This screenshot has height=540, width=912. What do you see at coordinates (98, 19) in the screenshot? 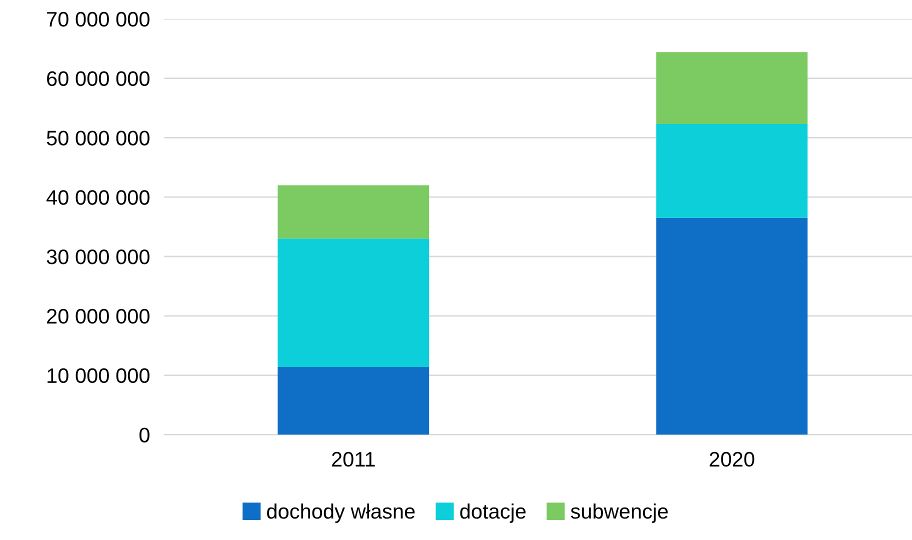
I see `y-tick-label: 70 000 000` at bounding box center [98, 19].